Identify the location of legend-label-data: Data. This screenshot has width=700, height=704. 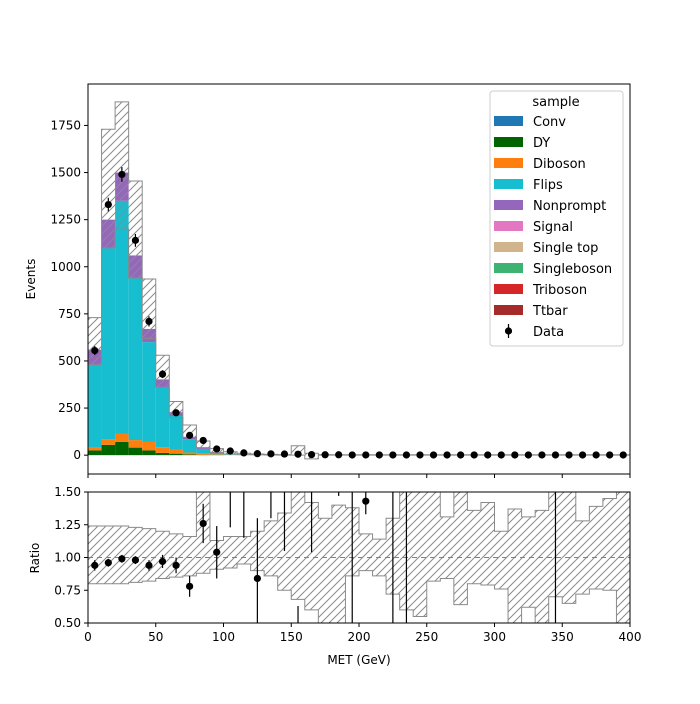
(548, 332).